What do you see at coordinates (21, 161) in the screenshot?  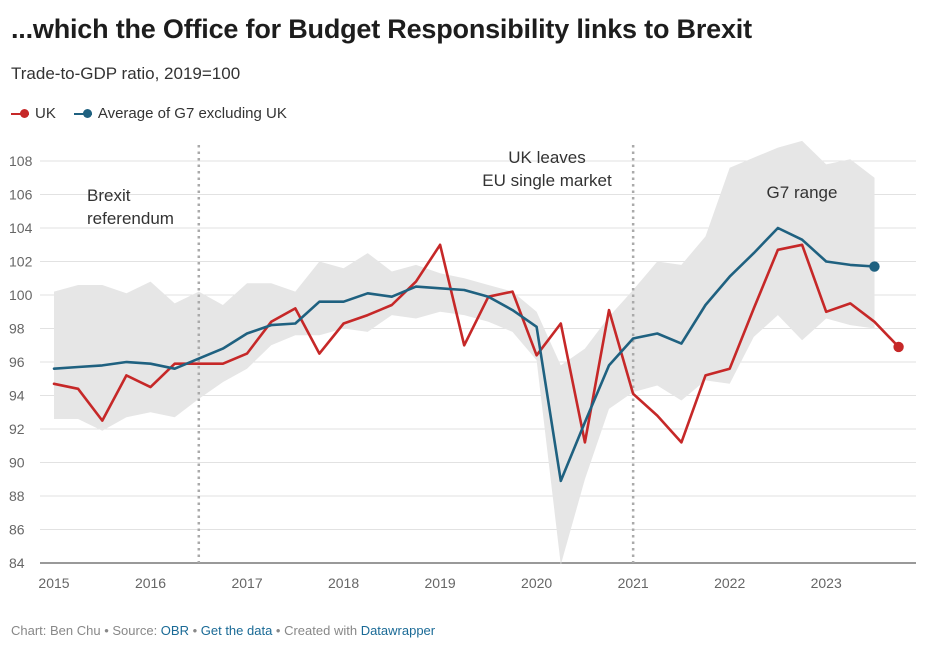 I see `y-tick-label: 108` at bounding box center [21, 161].